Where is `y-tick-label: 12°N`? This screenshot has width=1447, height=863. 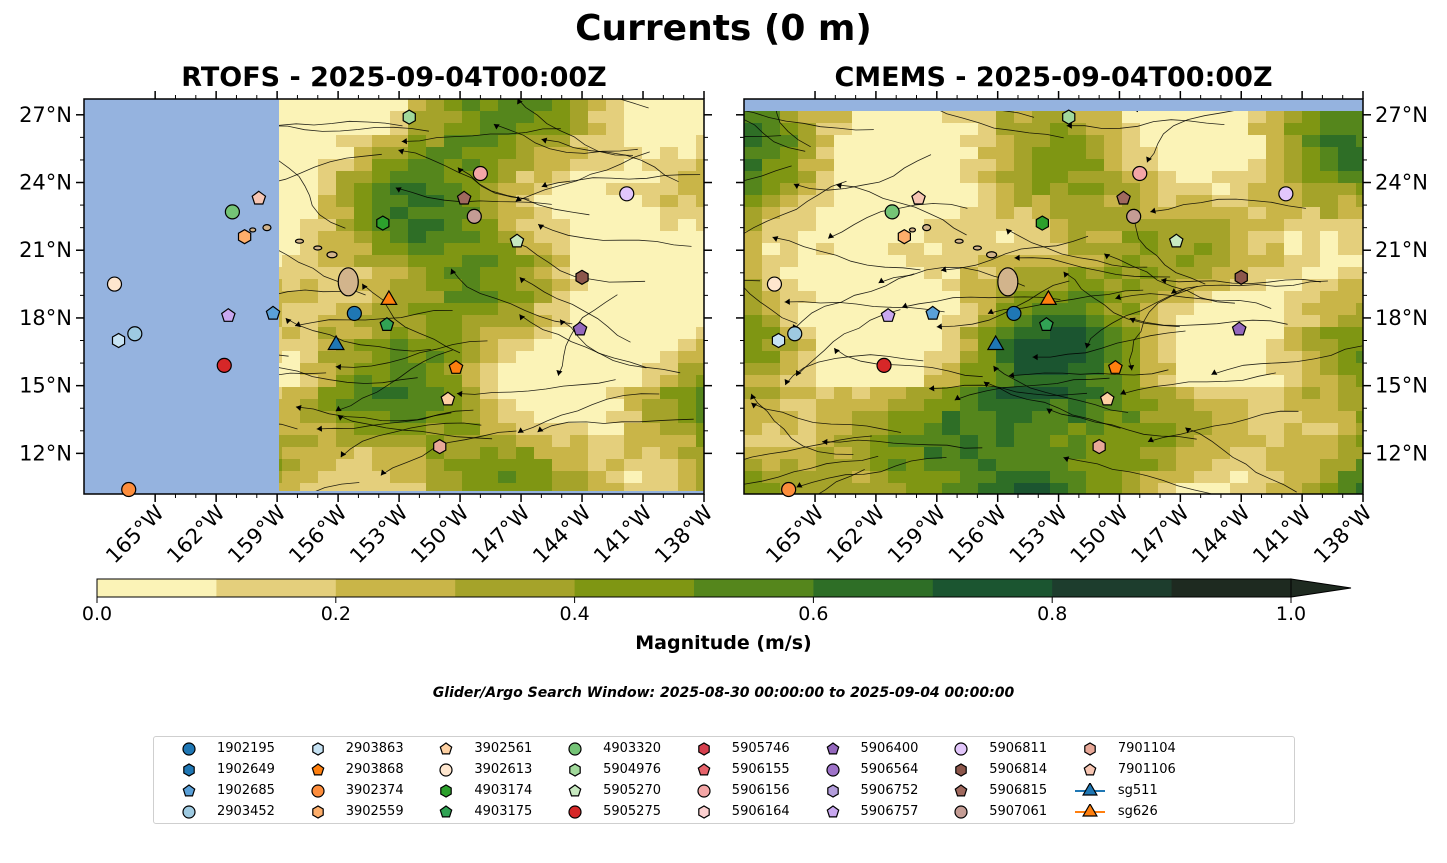 y-tick-label: 12°N is located at coordinates (45, 453).